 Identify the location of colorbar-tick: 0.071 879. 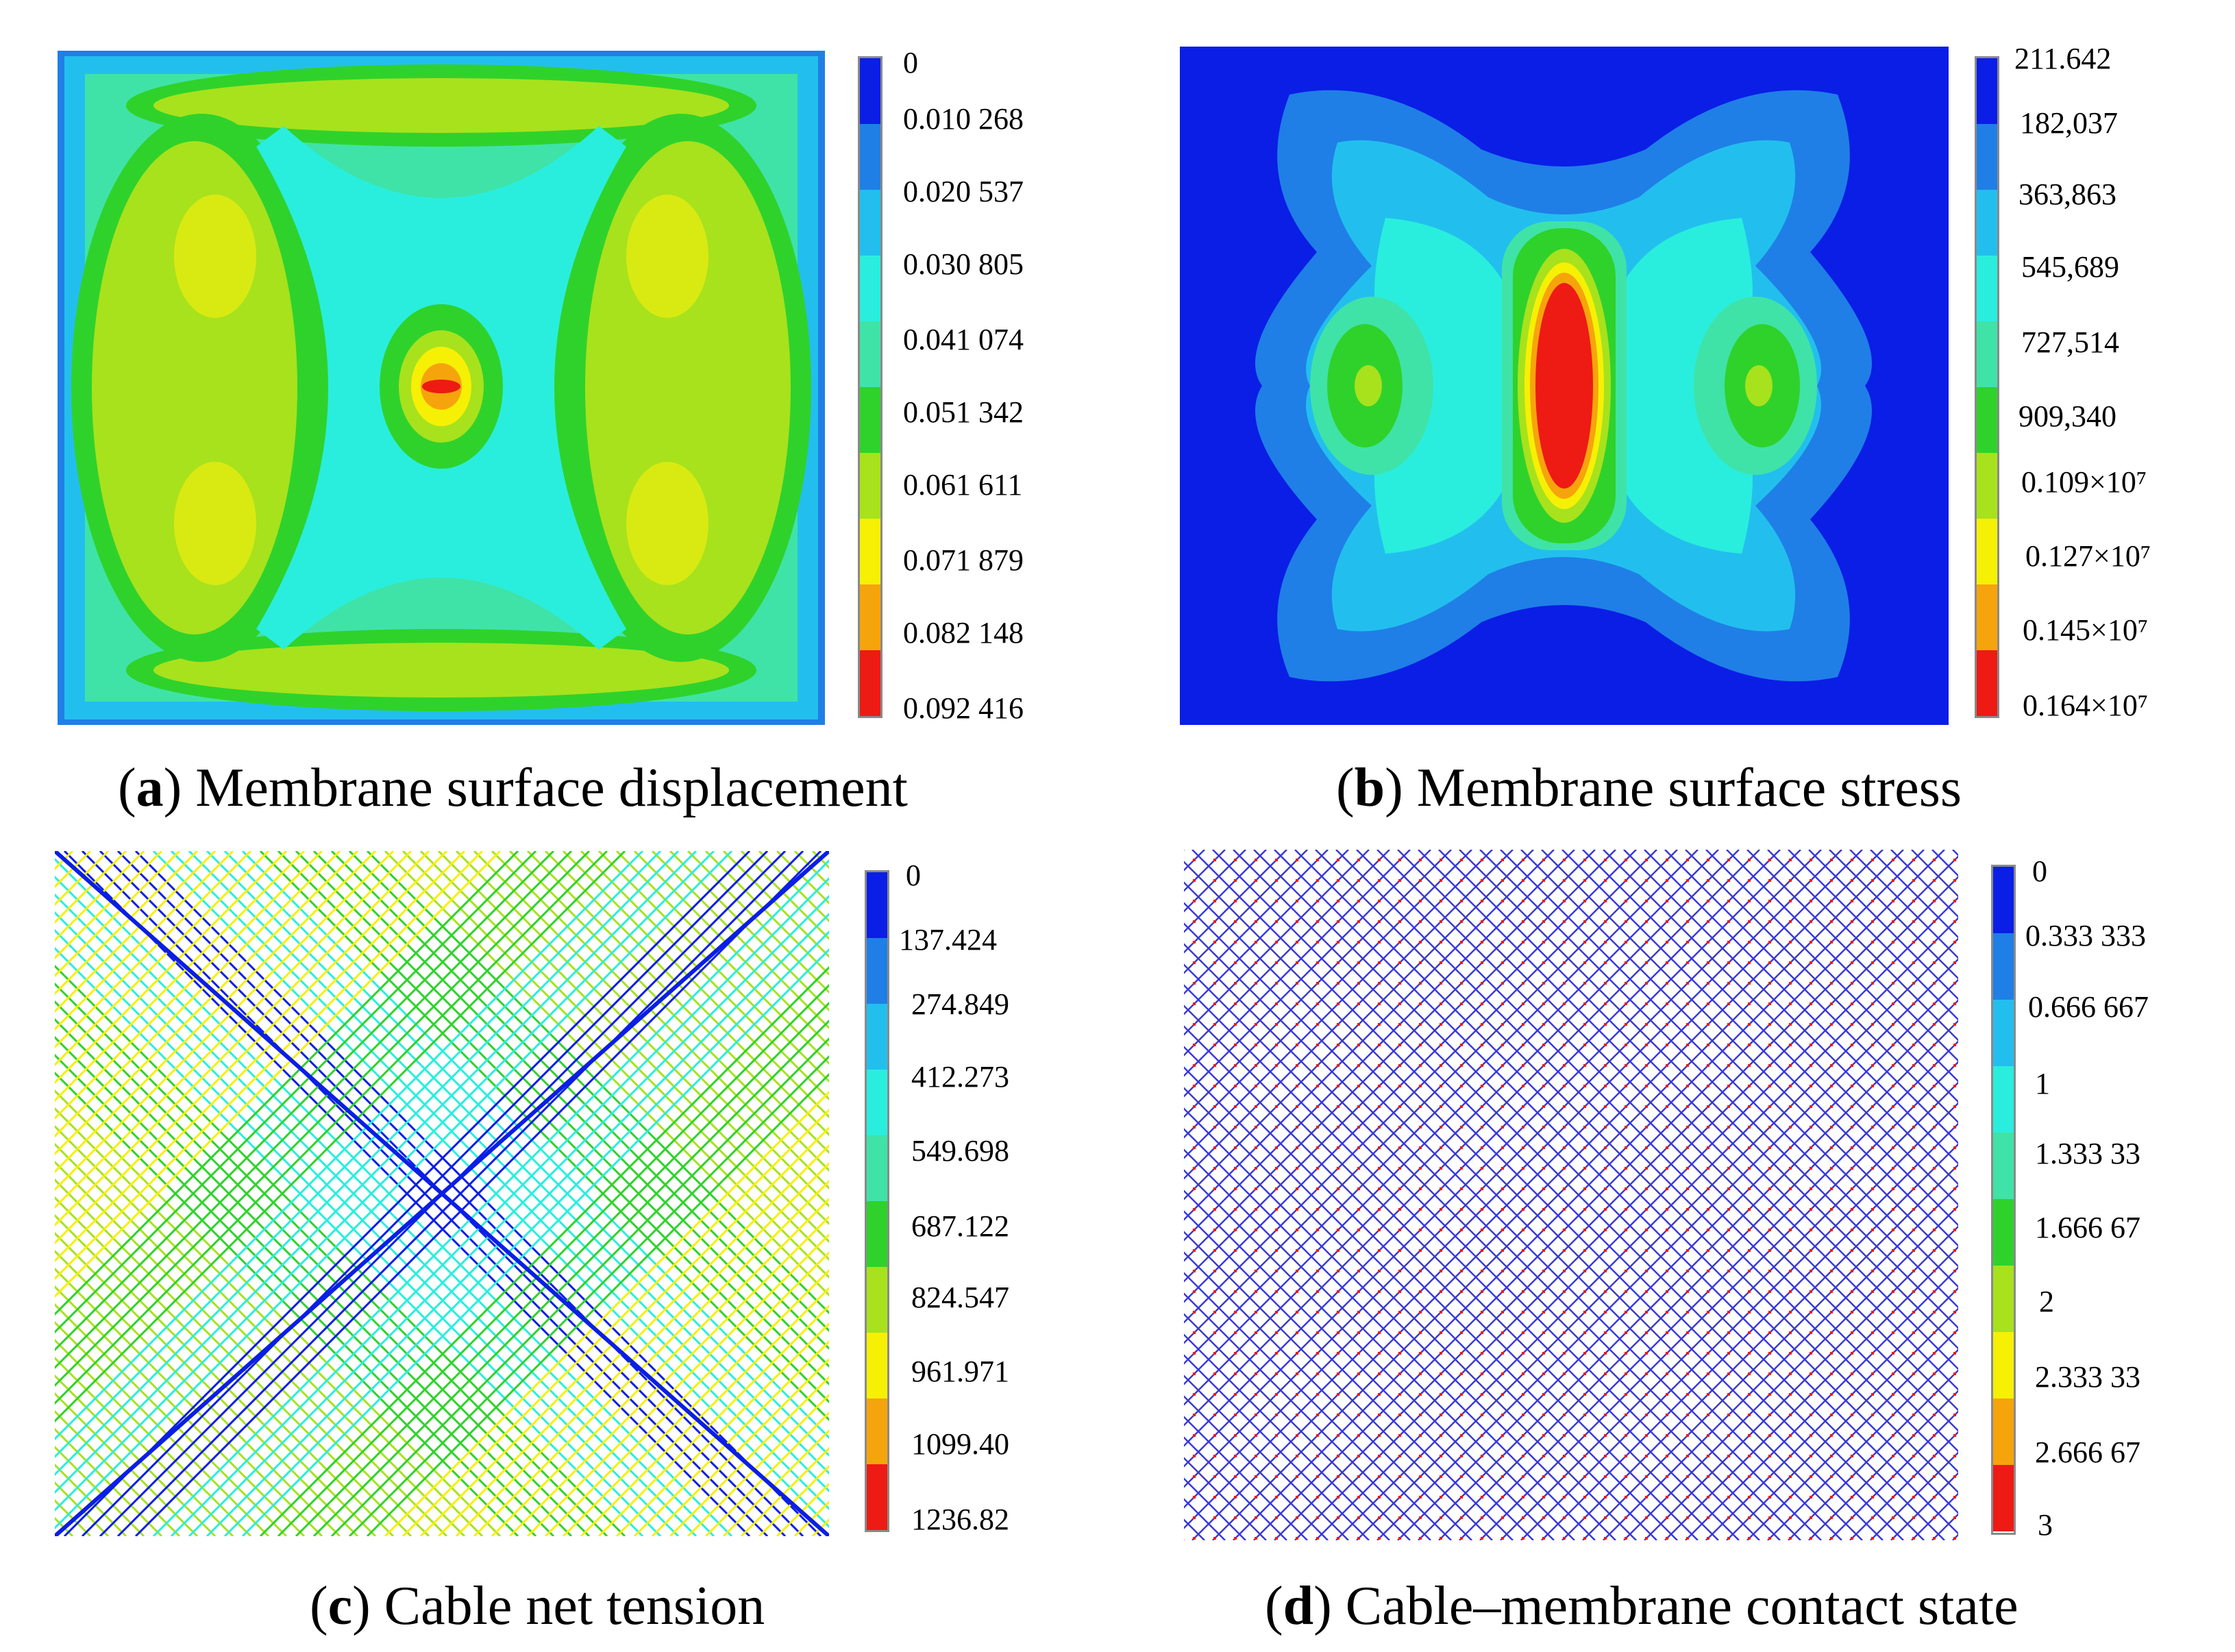
(964, 560).